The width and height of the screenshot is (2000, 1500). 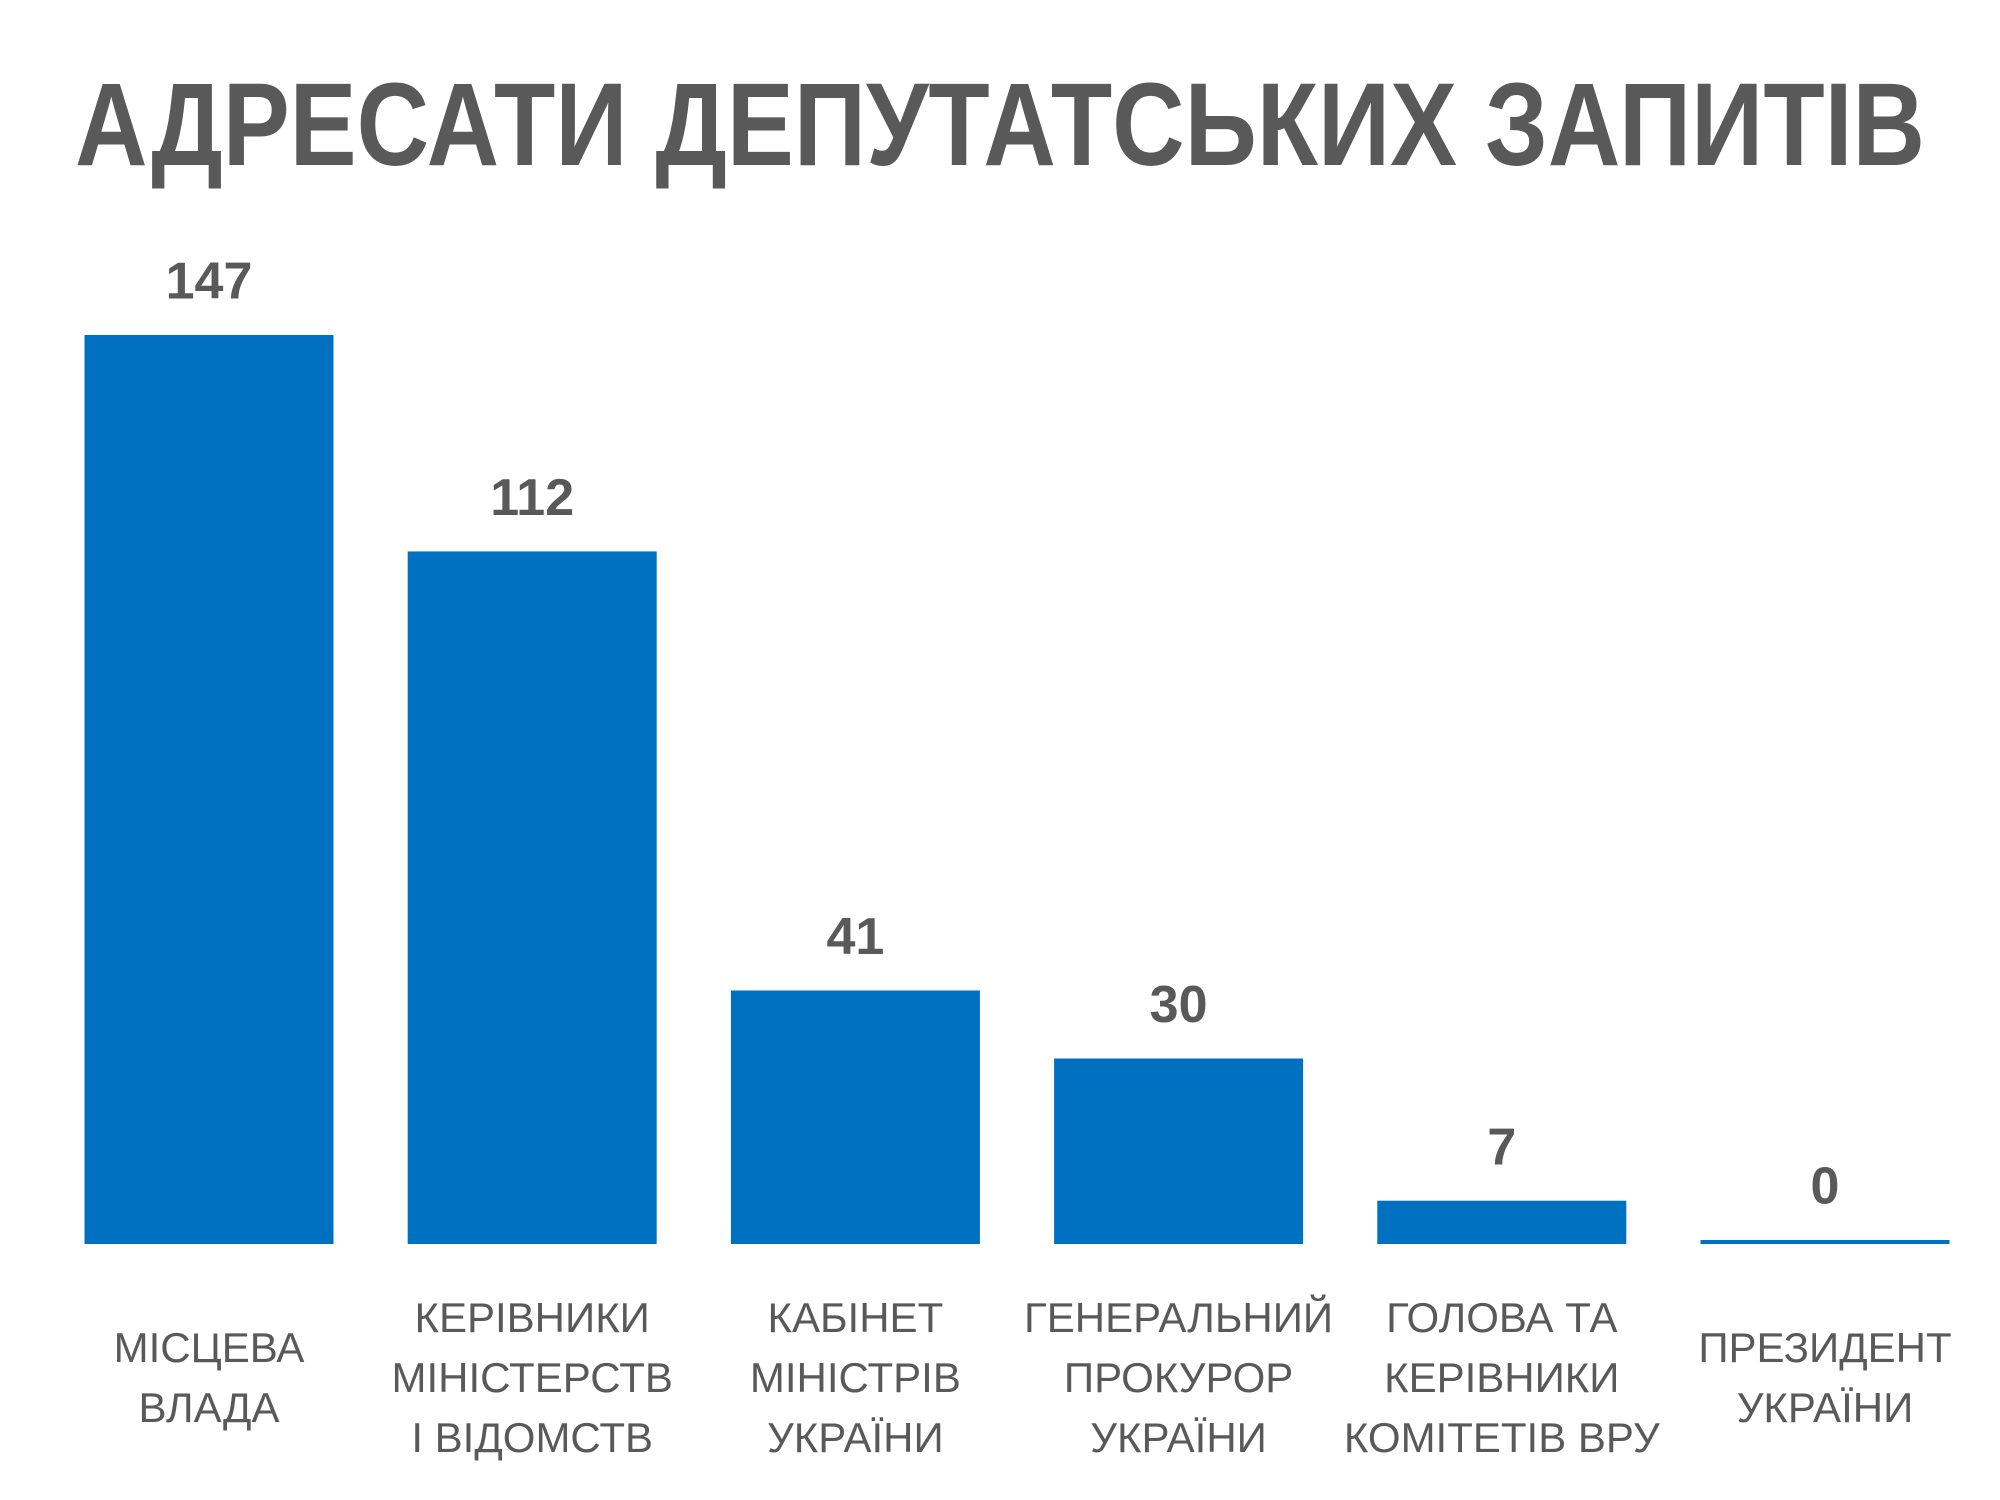 I want to click on category-label: ГЕНЕРАЛЬНИЙ ПРОКУРОР УКРАЇНИ, so click(x=1179, y=1377).